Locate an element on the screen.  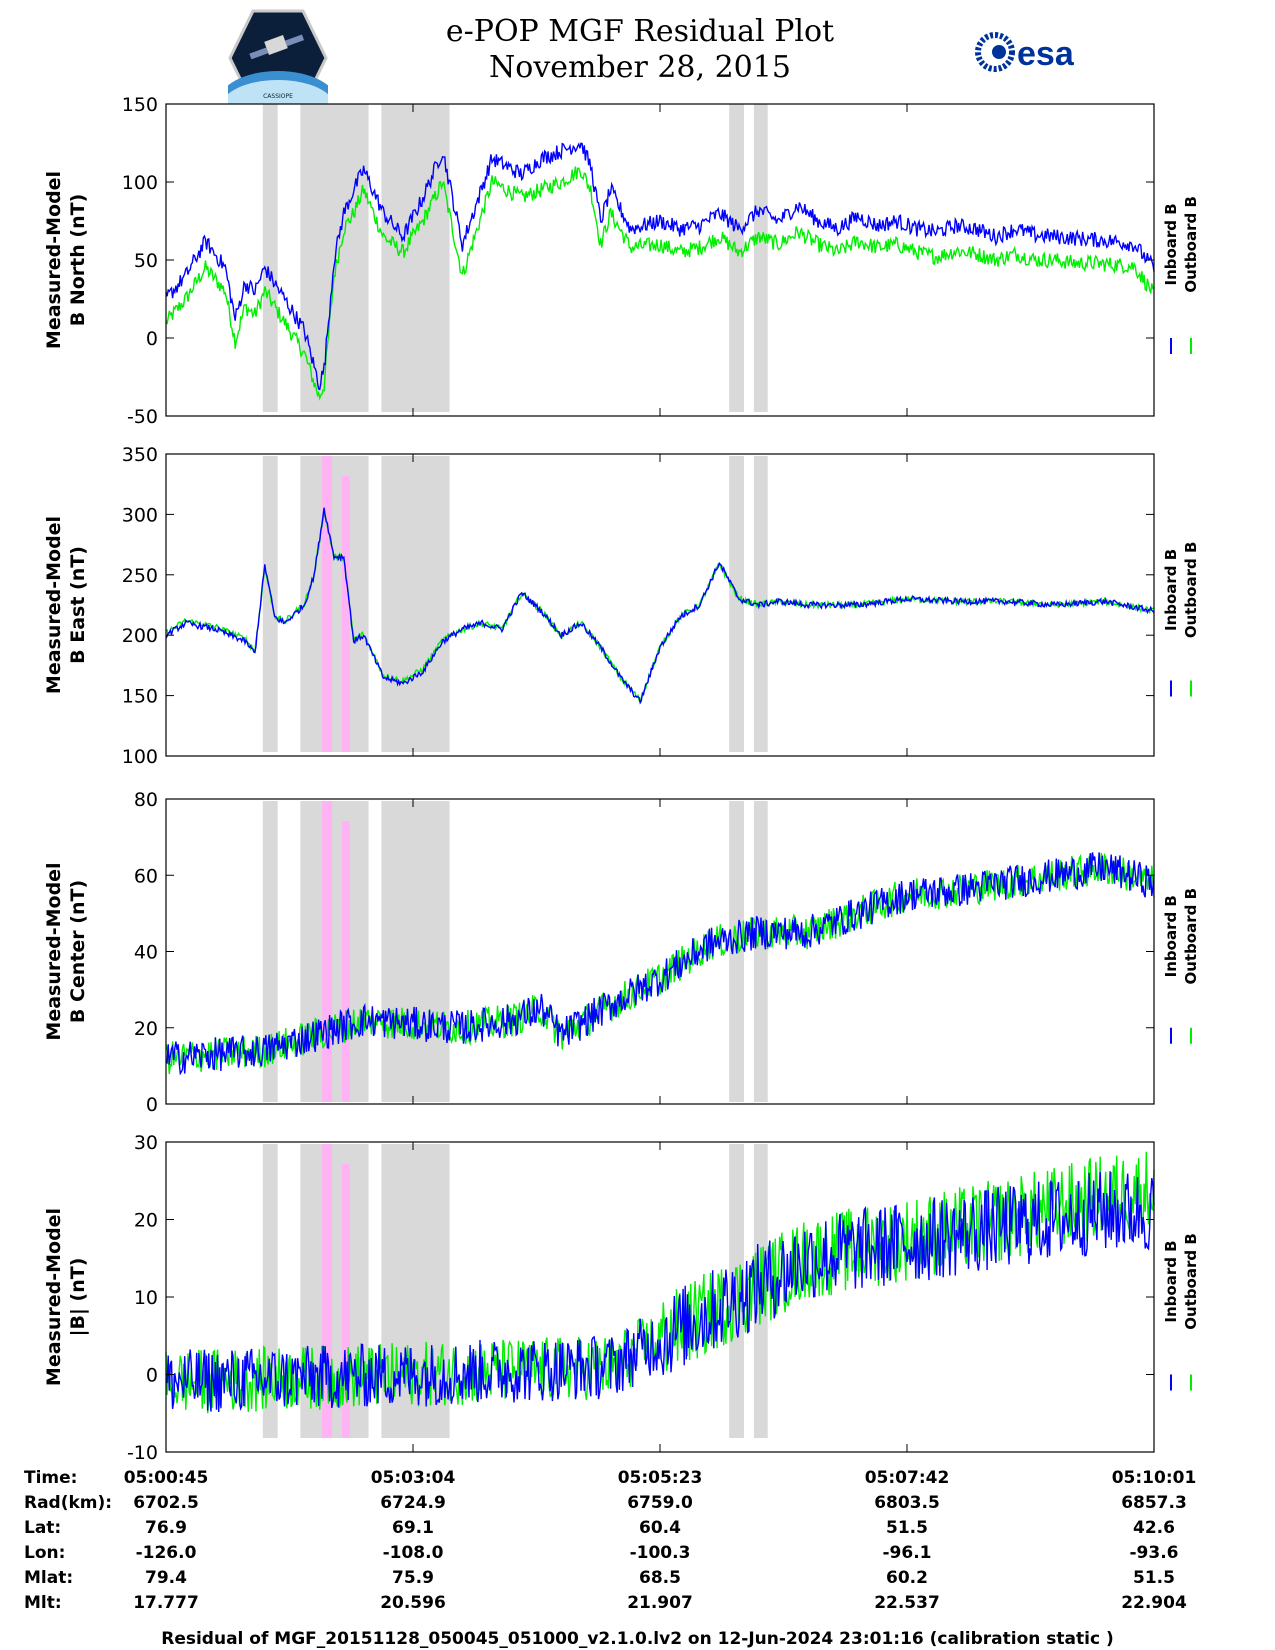
y-tick-label: -50 is located at coordinates (142, 417).